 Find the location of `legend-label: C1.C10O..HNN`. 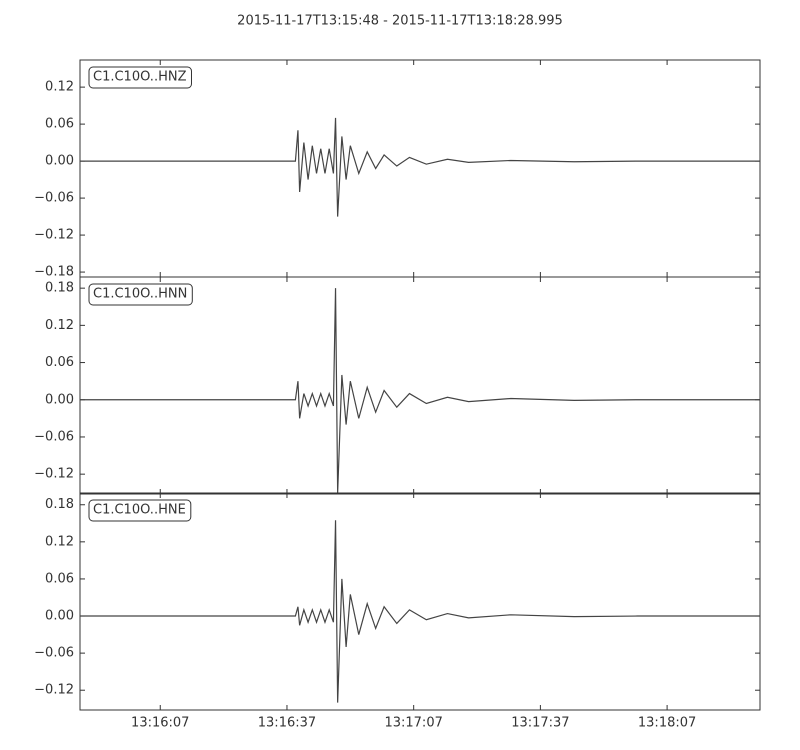

legend-label: C1.C10O..HNN is located at coordinates (140, 294).